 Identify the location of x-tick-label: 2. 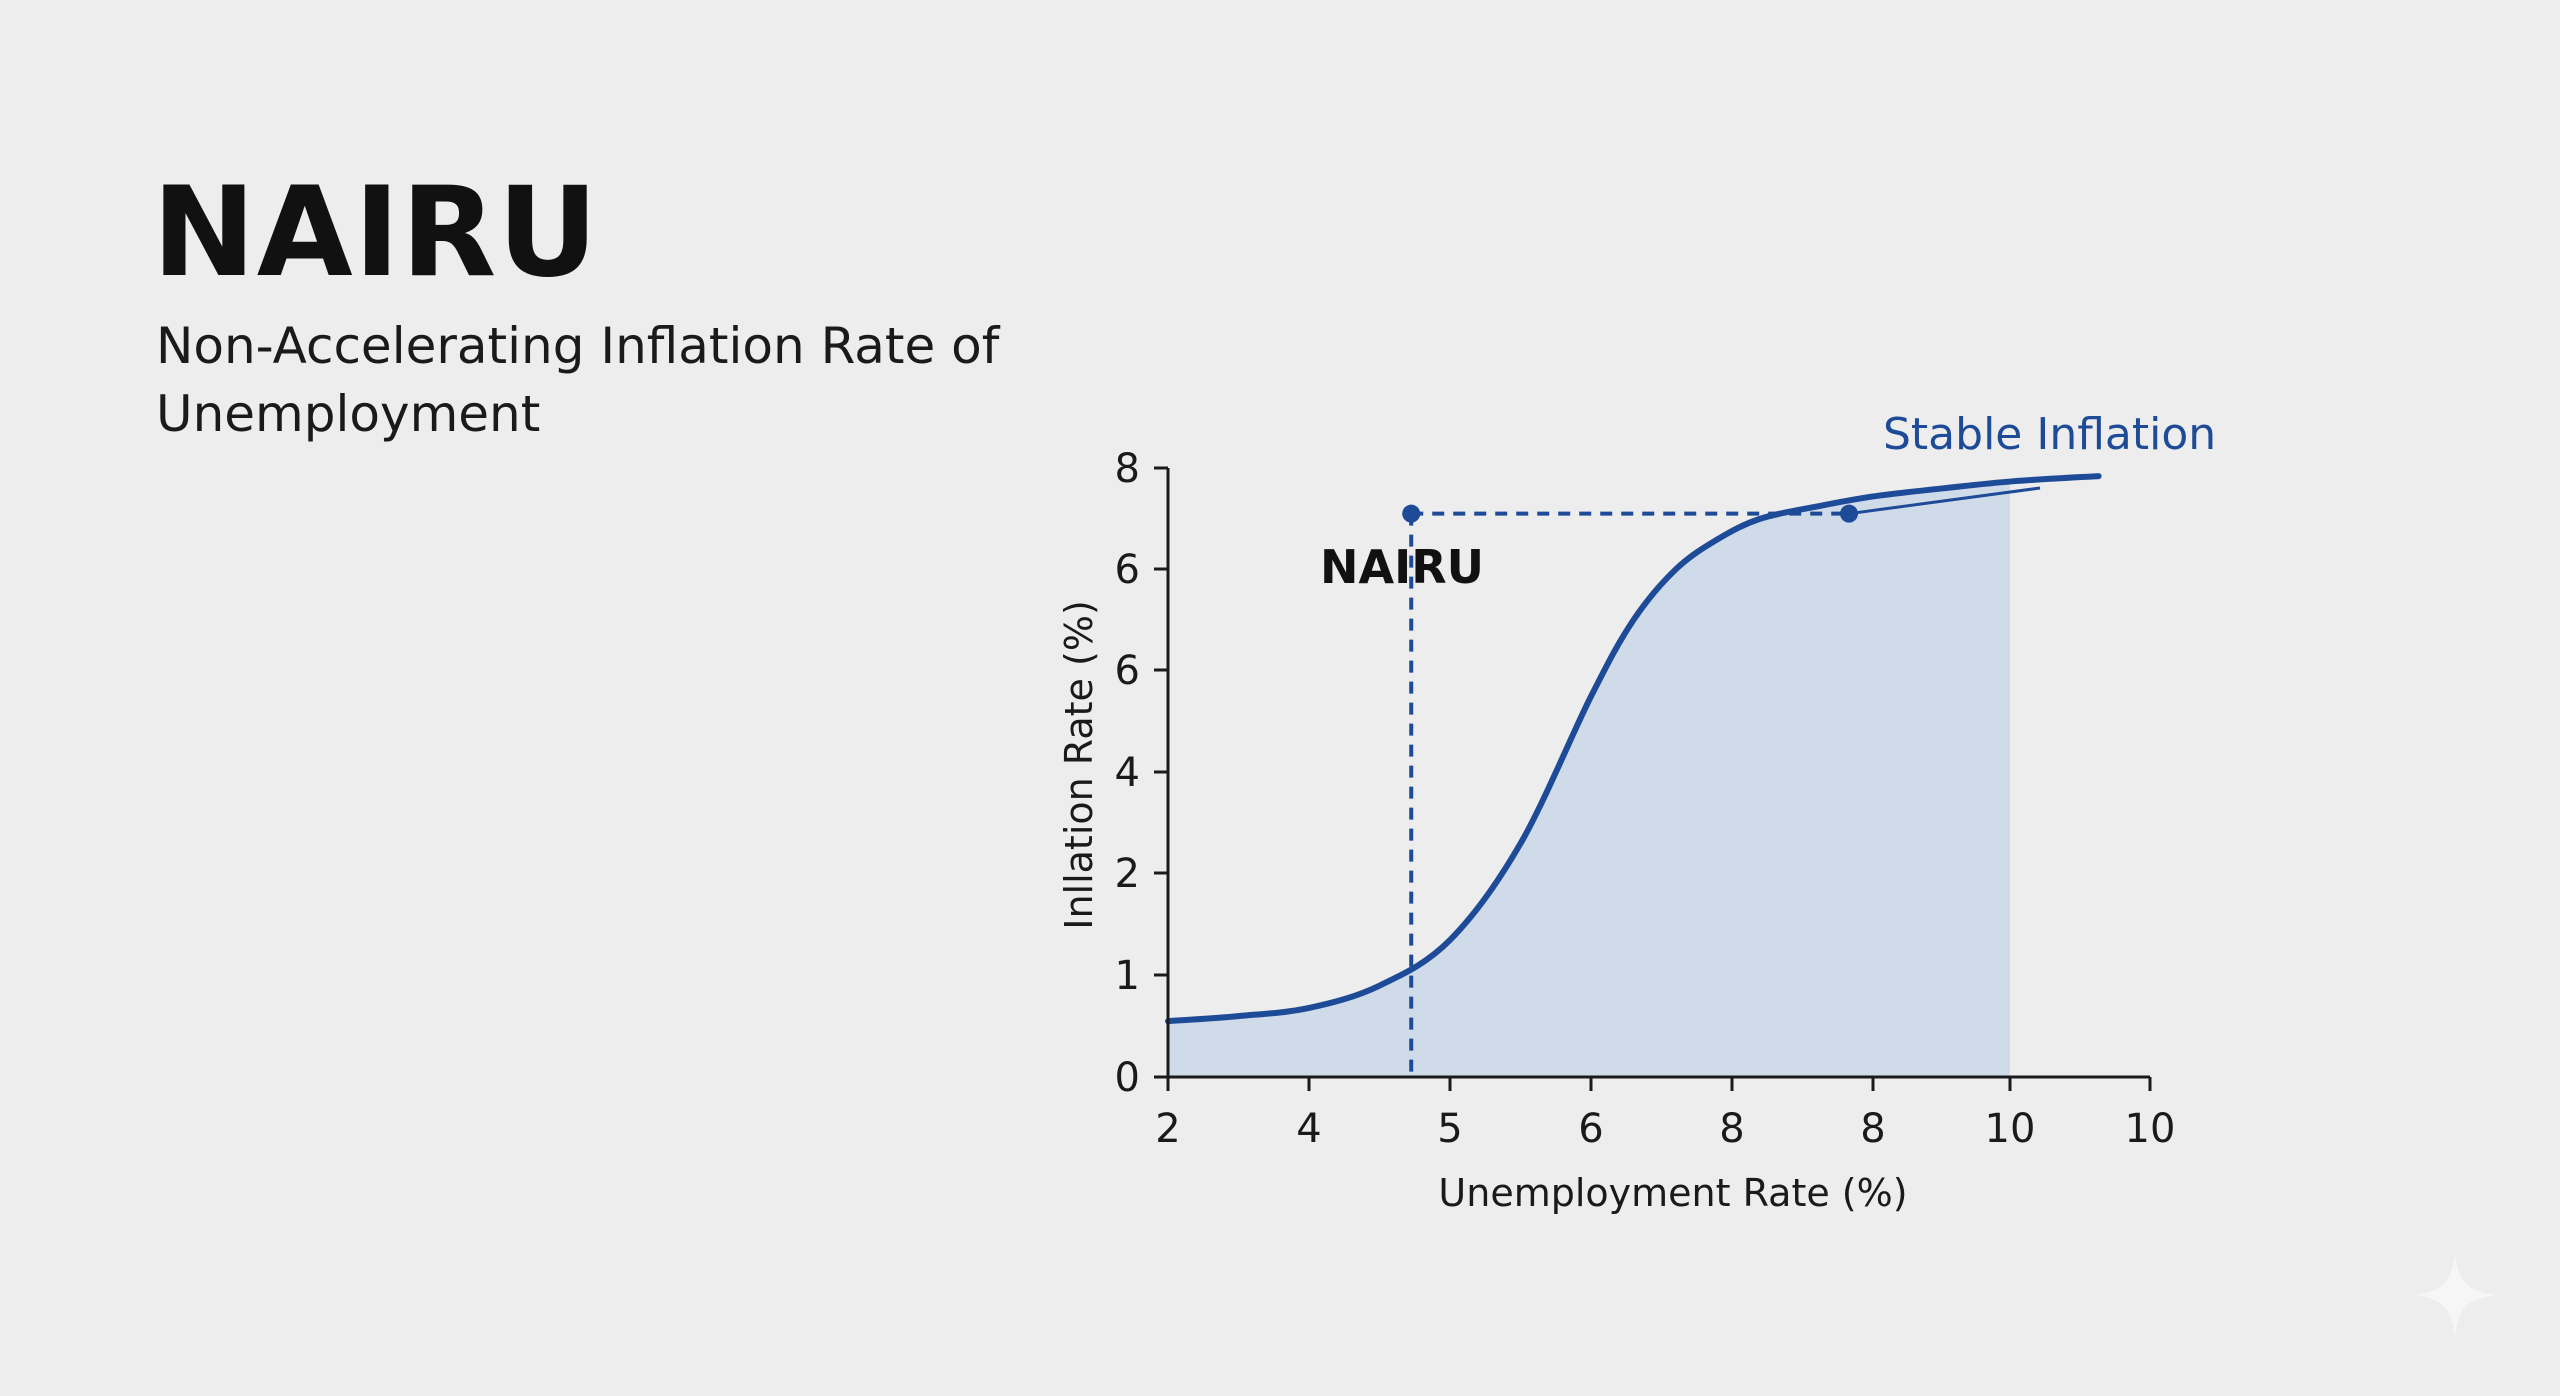
(1167, 1129).